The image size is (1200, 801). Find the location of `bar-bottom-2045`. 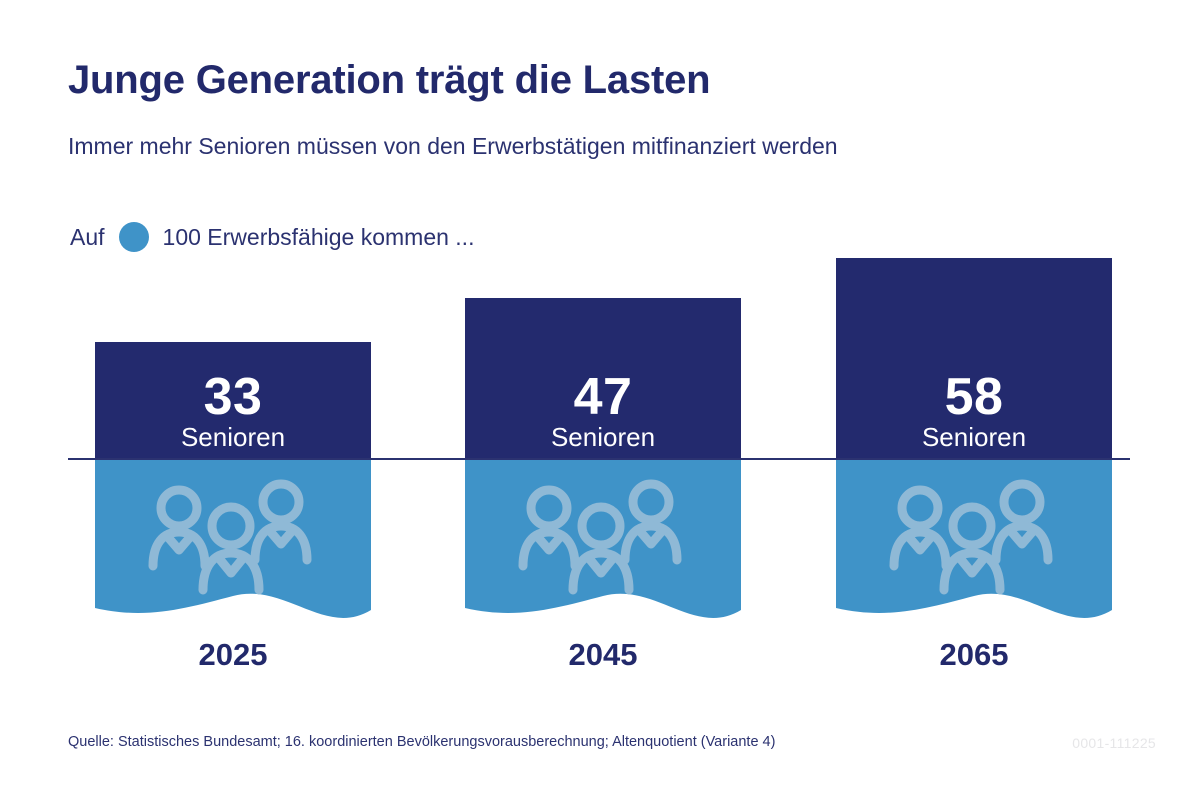

bar-bottom-2045 is located at coordinates (603, 544).